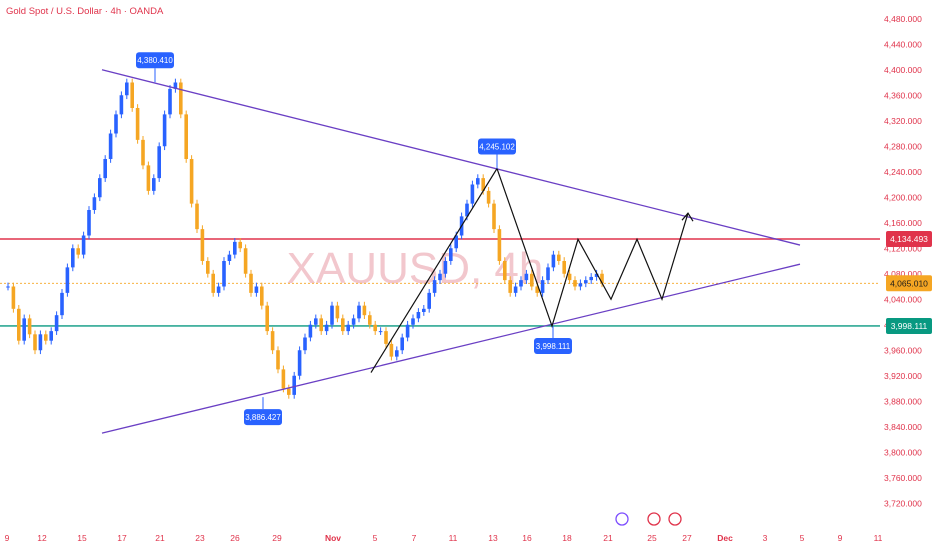  What do you see at coordinates (903, 401) in the screenshot?
I see `y-tick-label: 3,880.000` at bounding box center [903, 401].